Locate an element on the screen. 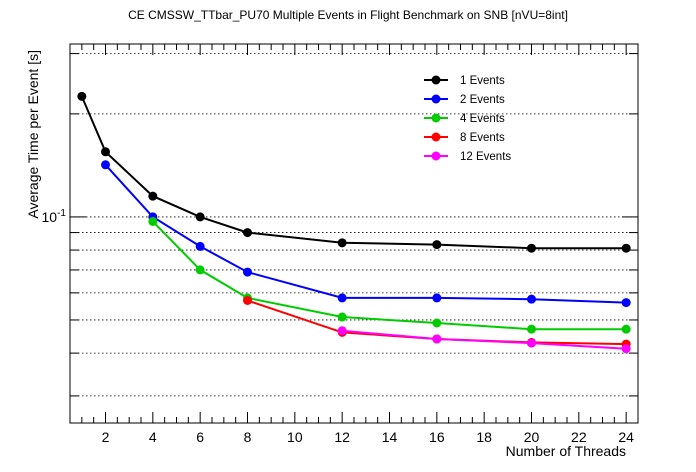 This screenshot has height=472, width=696. x-tick-label: 16 is located at coordinates (437, 437).